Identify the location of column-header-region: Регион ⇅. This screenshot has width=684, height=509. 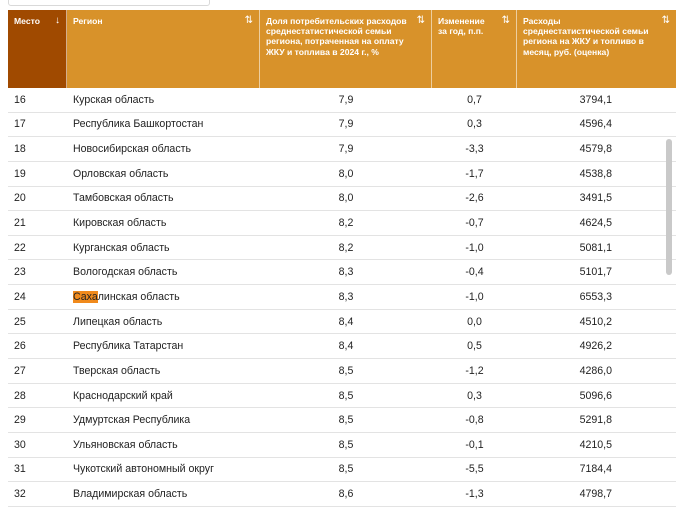
(163, 49).